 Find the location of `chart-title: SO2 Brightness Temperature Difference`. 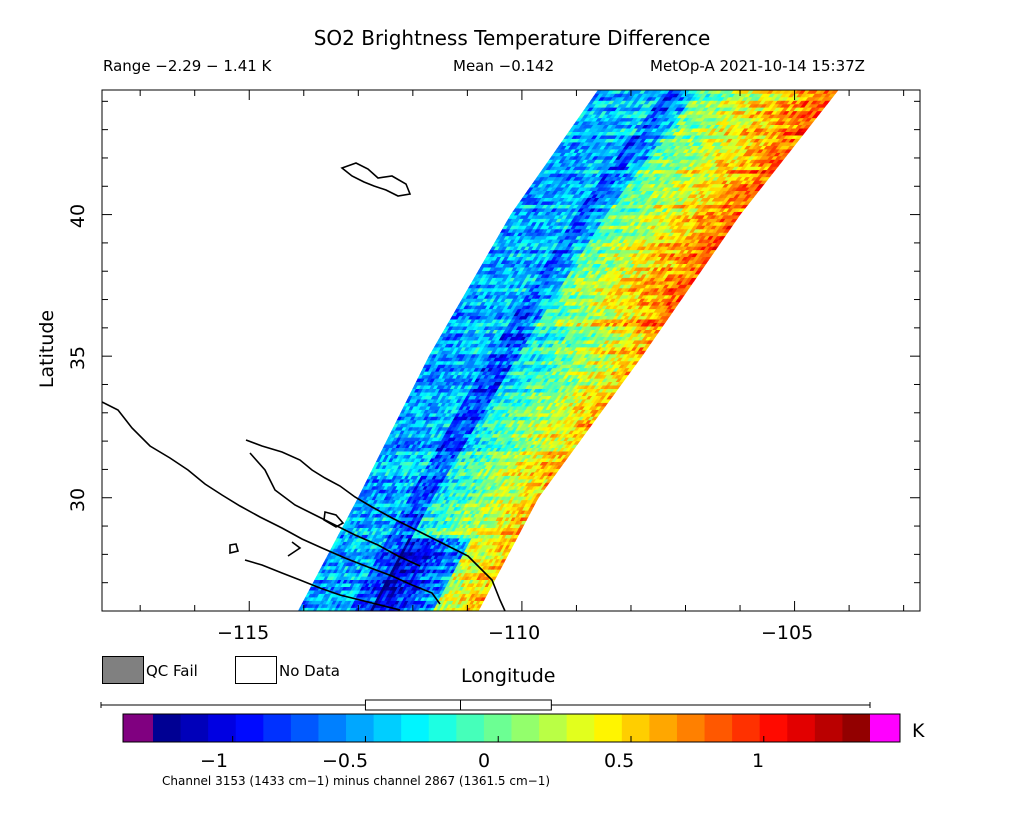

chart-title: SO2 Brightness Temperature Difference is located at coordinates (512, 38).